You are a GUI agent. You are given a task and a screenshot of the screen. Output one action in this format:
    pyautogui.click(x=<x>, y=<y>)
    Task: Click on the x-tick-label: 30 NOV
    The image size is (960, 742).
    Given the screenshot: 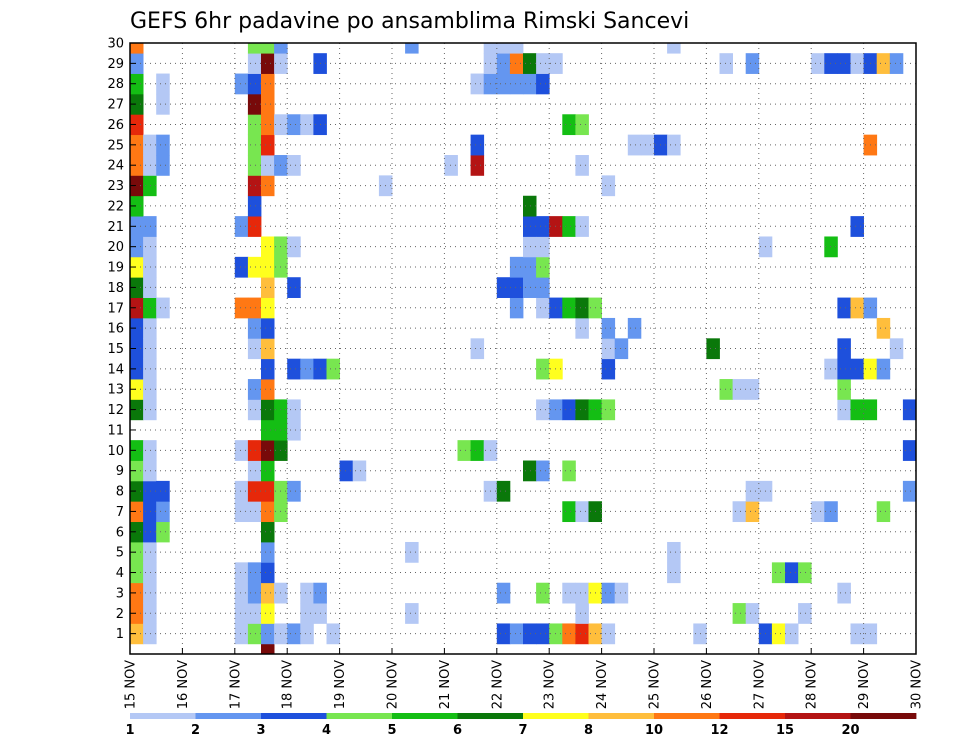 What is the action you would take?
    pyautogui.click(x=917, y=684)
    